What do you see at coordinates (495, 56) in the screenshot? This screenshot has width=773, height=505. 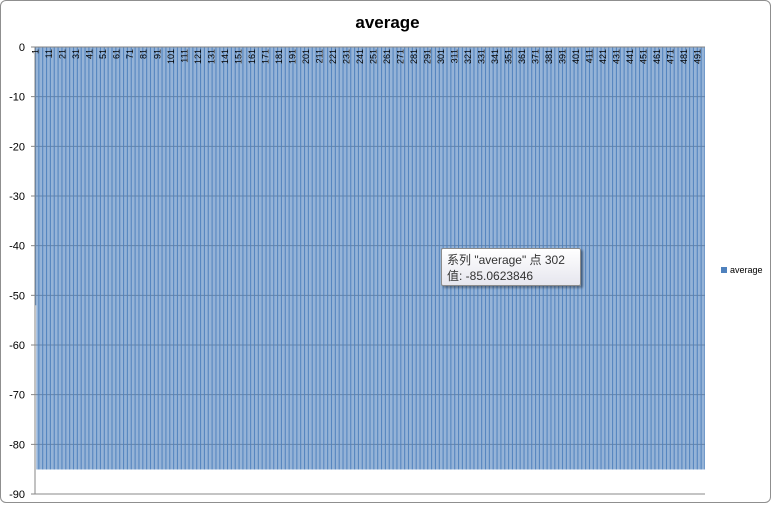 I see `x-tick-label: 341` at bounding box center [495, 56].